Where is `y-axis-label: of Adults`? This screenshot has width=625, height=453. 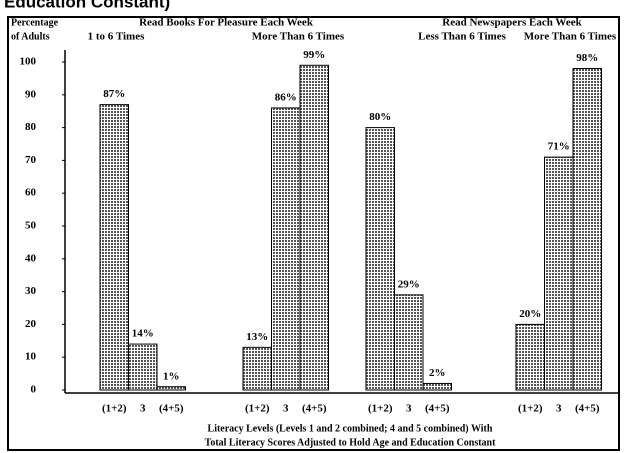
y-axis-label: of Adults is located at coordinates (30, 36).